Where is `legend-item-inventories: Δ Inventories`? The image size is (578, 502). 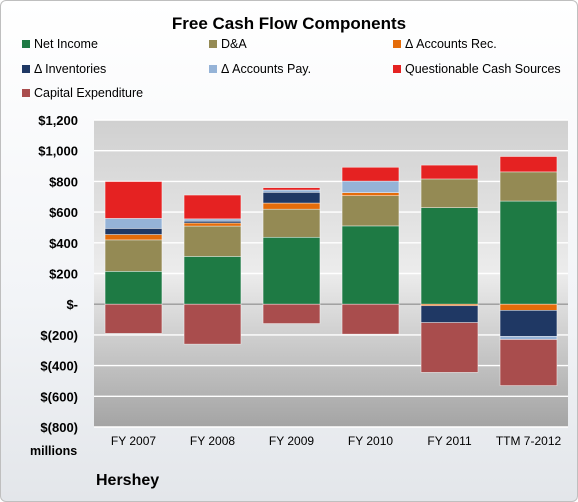
legend-item-inventories: Δ Inventories is located at coordinates (64, 69).